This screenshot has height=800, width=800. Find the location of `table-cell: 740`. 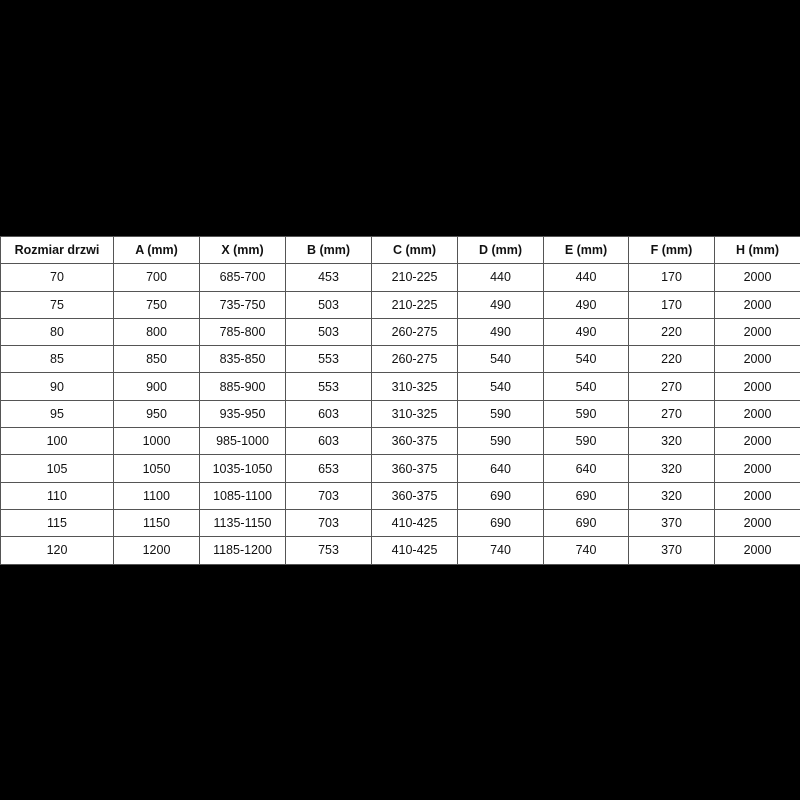

table-cell: 740 is located at coordinates (500, 550).